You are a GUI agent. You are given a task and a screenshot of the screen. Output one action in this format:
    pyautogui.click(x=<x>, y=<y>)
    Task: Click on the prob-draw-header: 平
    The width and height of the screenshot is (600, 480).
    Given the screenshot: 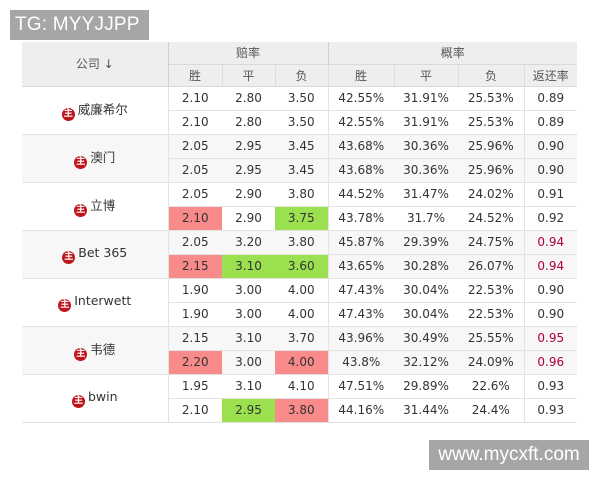 What is the action you would take?
    pyautogui.click(x=426, y=75)
    